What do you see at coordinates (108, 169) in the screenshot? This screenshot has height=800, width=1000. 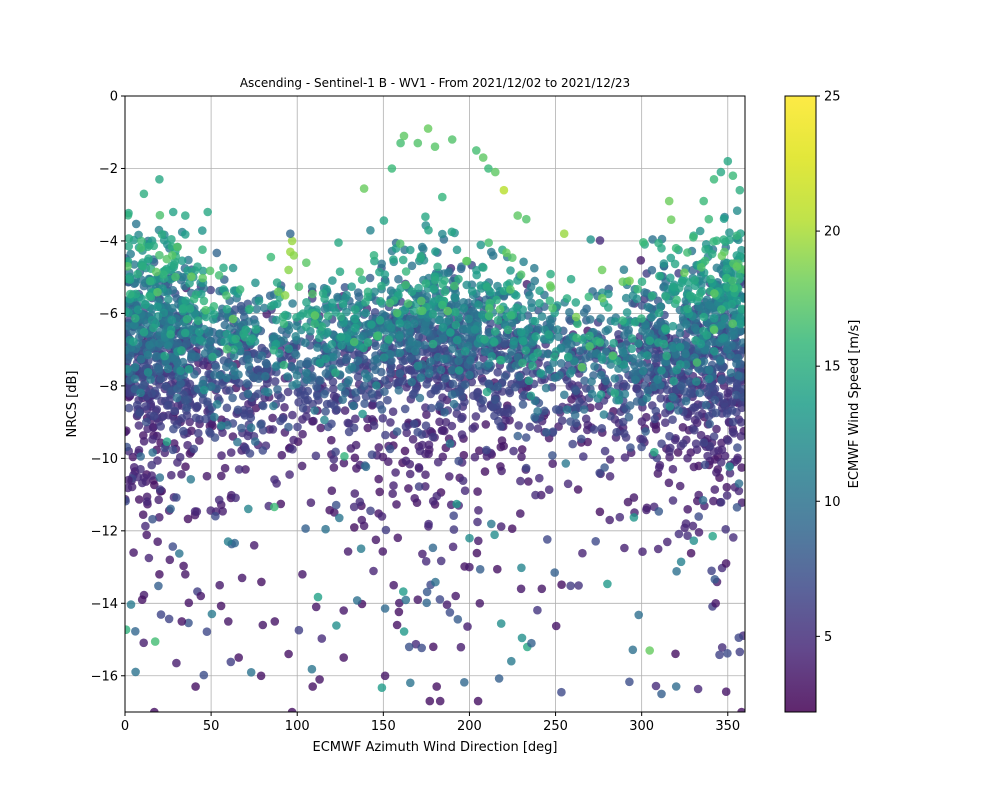 I see `y-tick-label: −2` at bounding box center [108, 169].